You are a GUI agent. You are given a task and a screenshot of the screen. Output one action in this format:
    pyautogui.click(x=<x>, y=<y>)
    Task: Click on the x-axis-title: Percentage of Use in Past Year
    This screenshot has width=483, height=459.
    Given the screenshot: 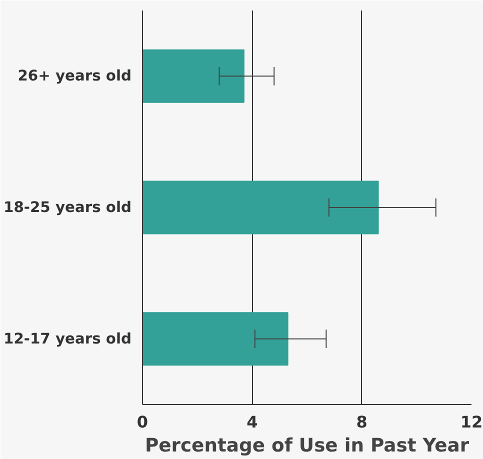 What is the action you would take?
    pyautogui.click(x=307, y=446)
    